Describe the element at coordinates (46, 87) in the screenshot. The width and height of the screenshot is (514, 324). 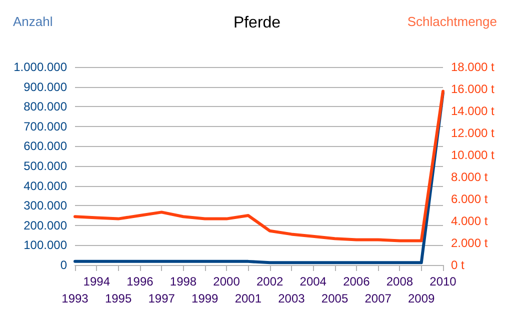
I see `y-tick-label: 900.000` at that location.